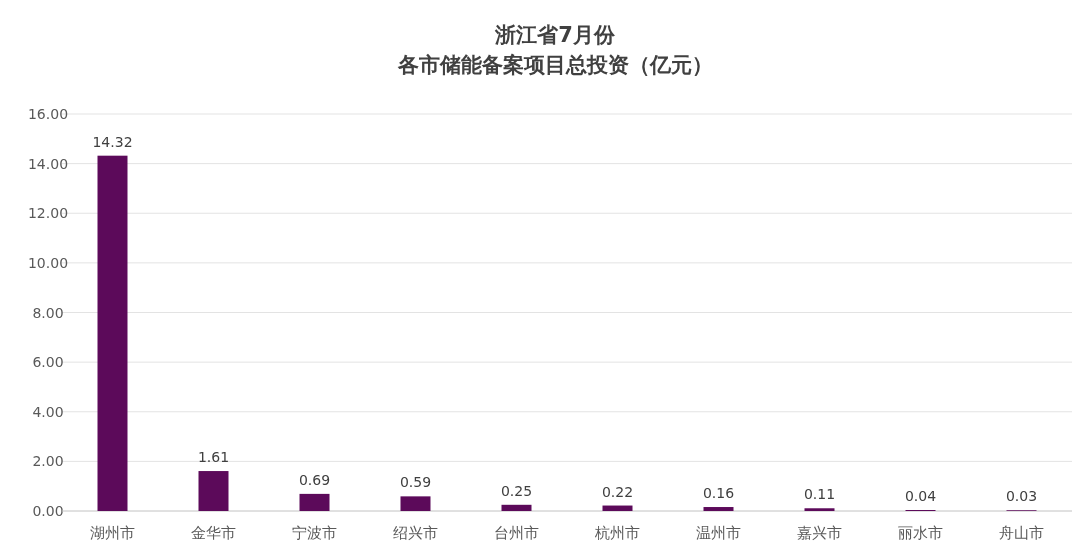  Describe the element at coordinates (1021, 533) in the screenshot. I see `x-tick-label: 舟山市` at that location.